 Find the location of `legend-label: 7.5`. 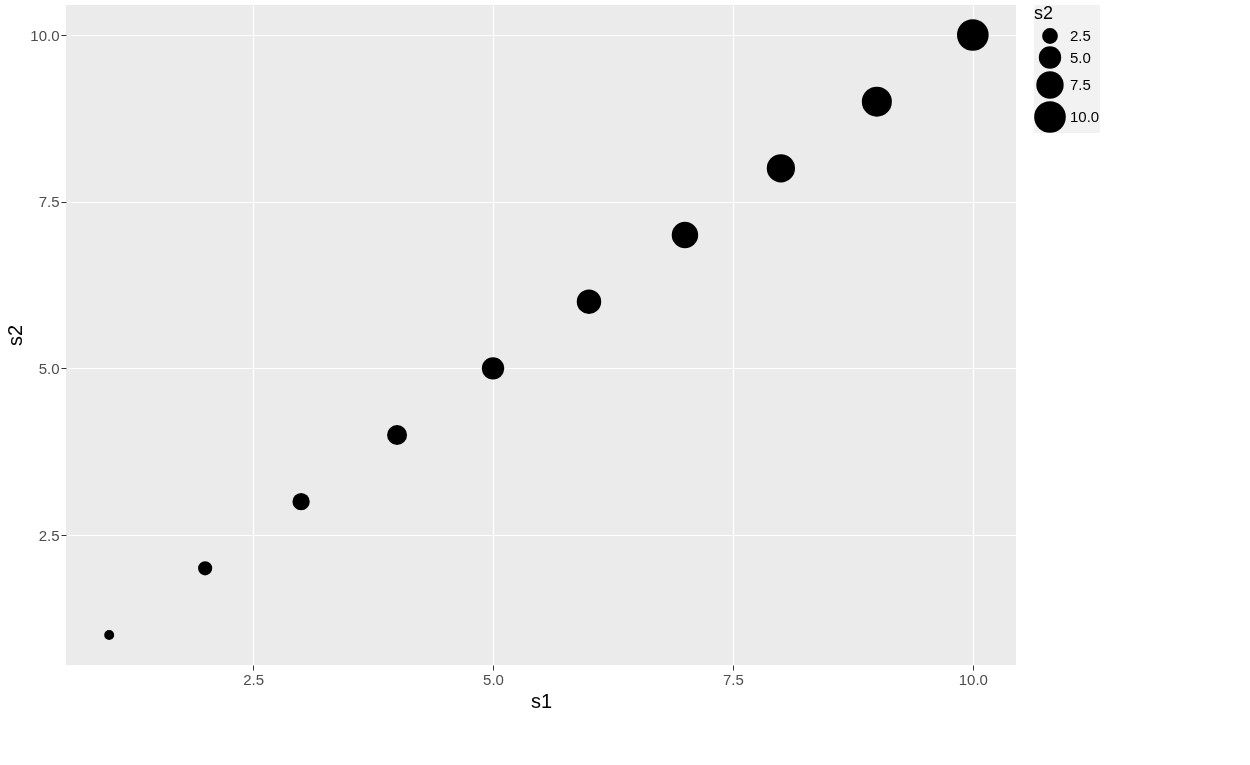

legend-label: 7.5 is located at coordinates (1080, 84).